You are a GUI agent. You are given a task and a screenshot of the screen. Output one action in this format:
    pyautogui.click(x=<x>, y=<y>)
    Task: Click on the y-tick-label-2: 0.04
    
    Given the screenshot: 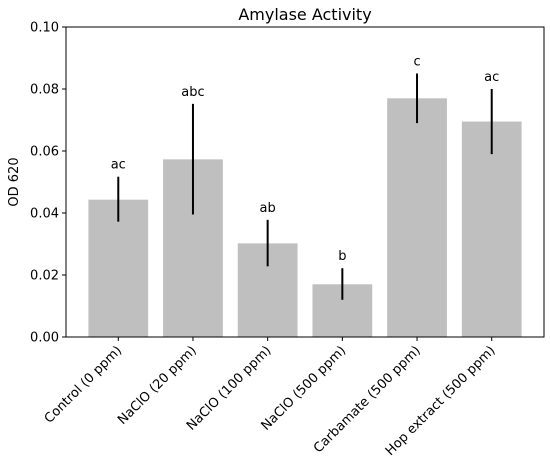 What is the action you would take?
    pyautogui.click(x=44, y=214)
    